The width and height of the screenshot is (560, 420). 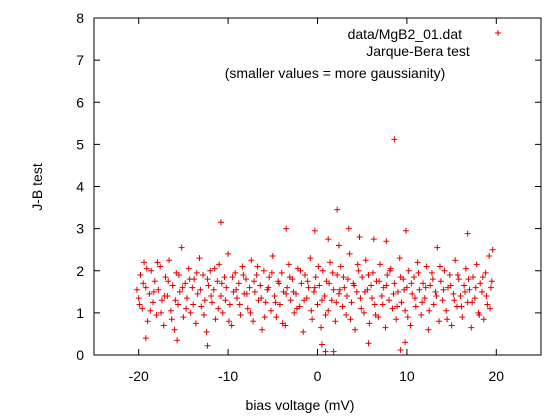 I want to click on annotation-line-2: (smaller values = more gaussianity), so click(x=335, y=73).